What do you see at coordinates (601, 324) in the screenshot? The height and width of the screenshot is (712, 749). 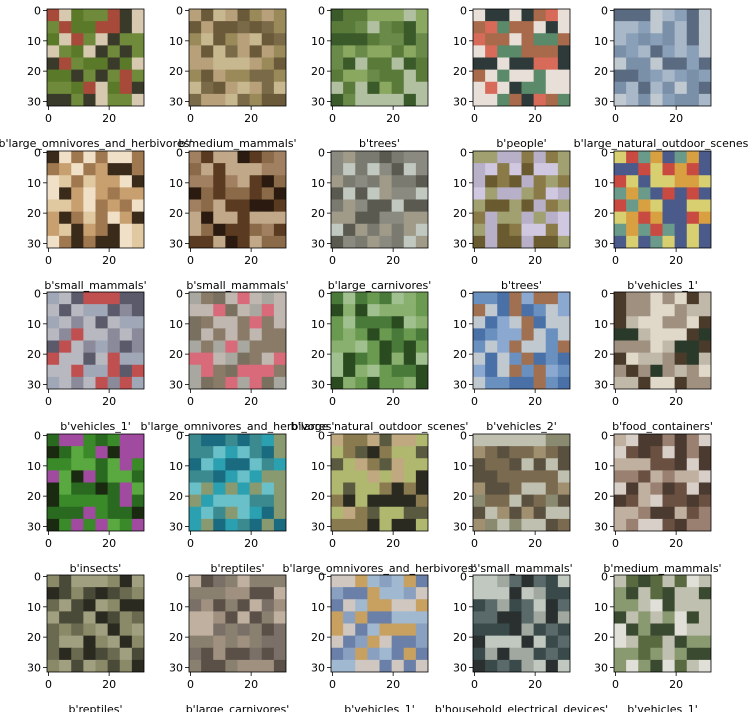 I see `y-tick-label: 10` at bounding box center [601, 324].